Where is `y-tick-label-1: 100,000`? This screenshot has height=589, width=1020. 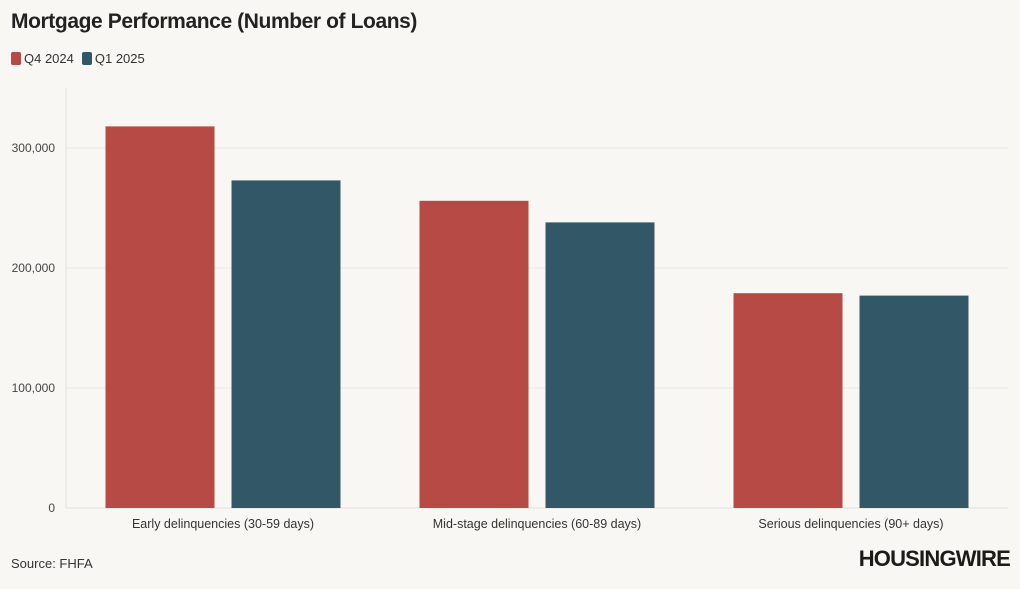 y-tick-label-1: 100,000 is located at coordinates (34, 388).